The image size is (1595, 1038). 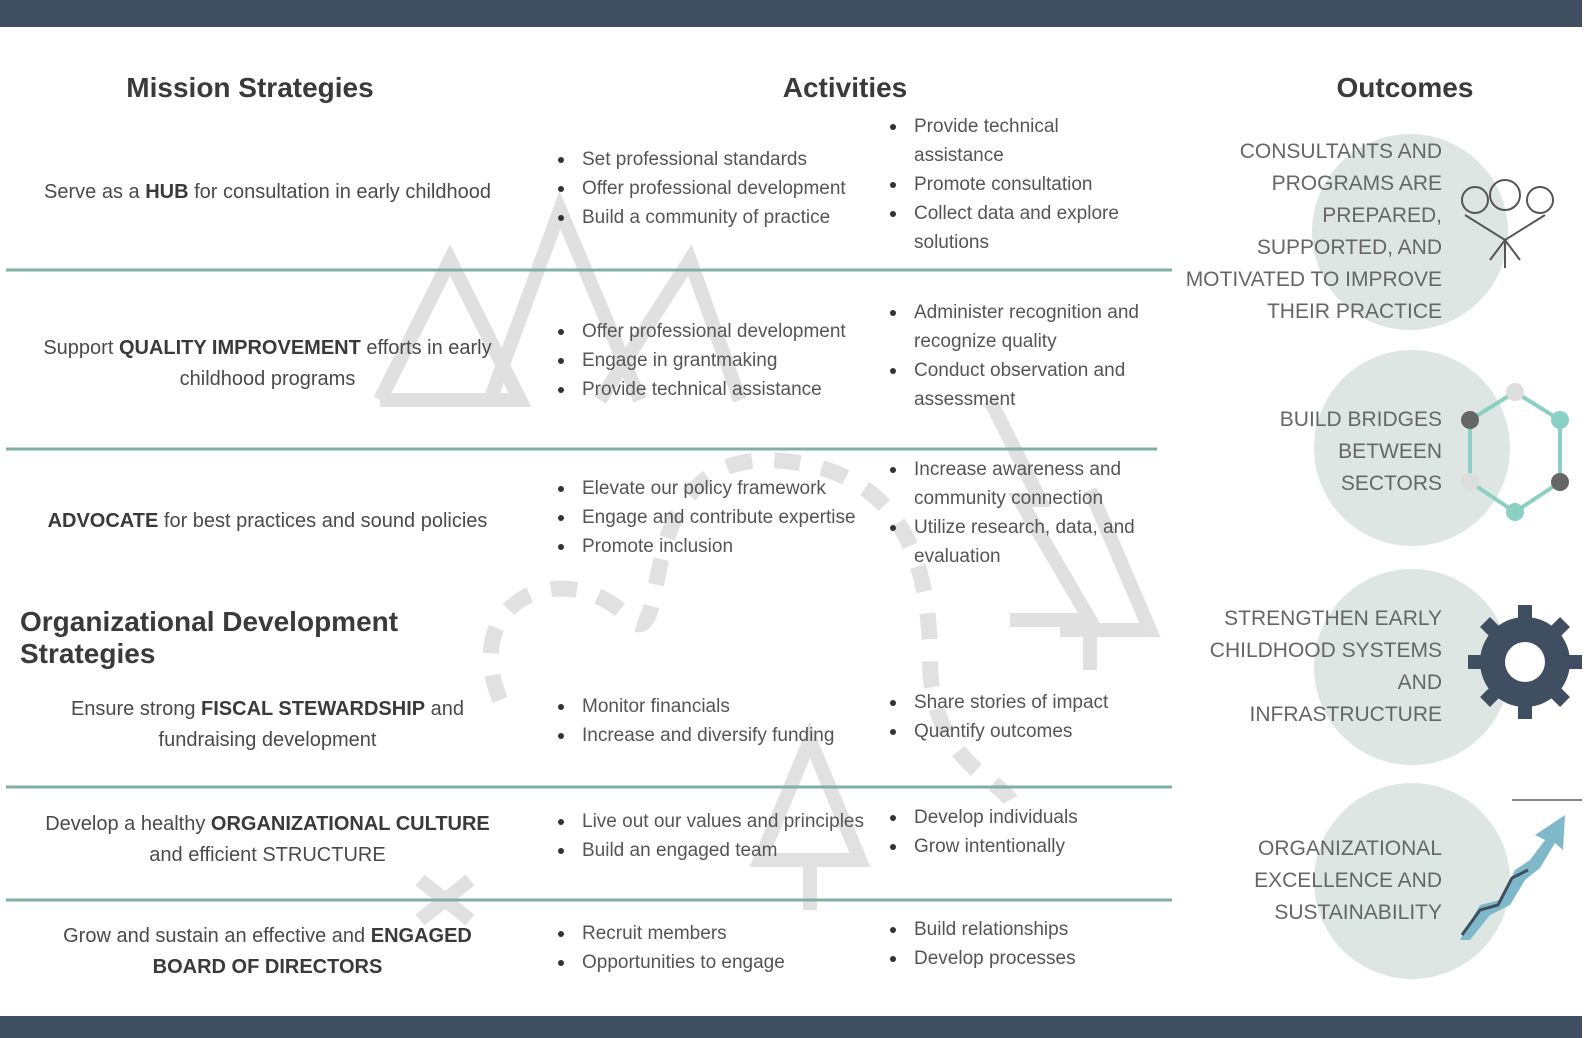 What do you see at coordinates (335, 363) in the screenshot?
I see `strategy-segment: efforts in early childhood programs` at bounding box center [335, 363].